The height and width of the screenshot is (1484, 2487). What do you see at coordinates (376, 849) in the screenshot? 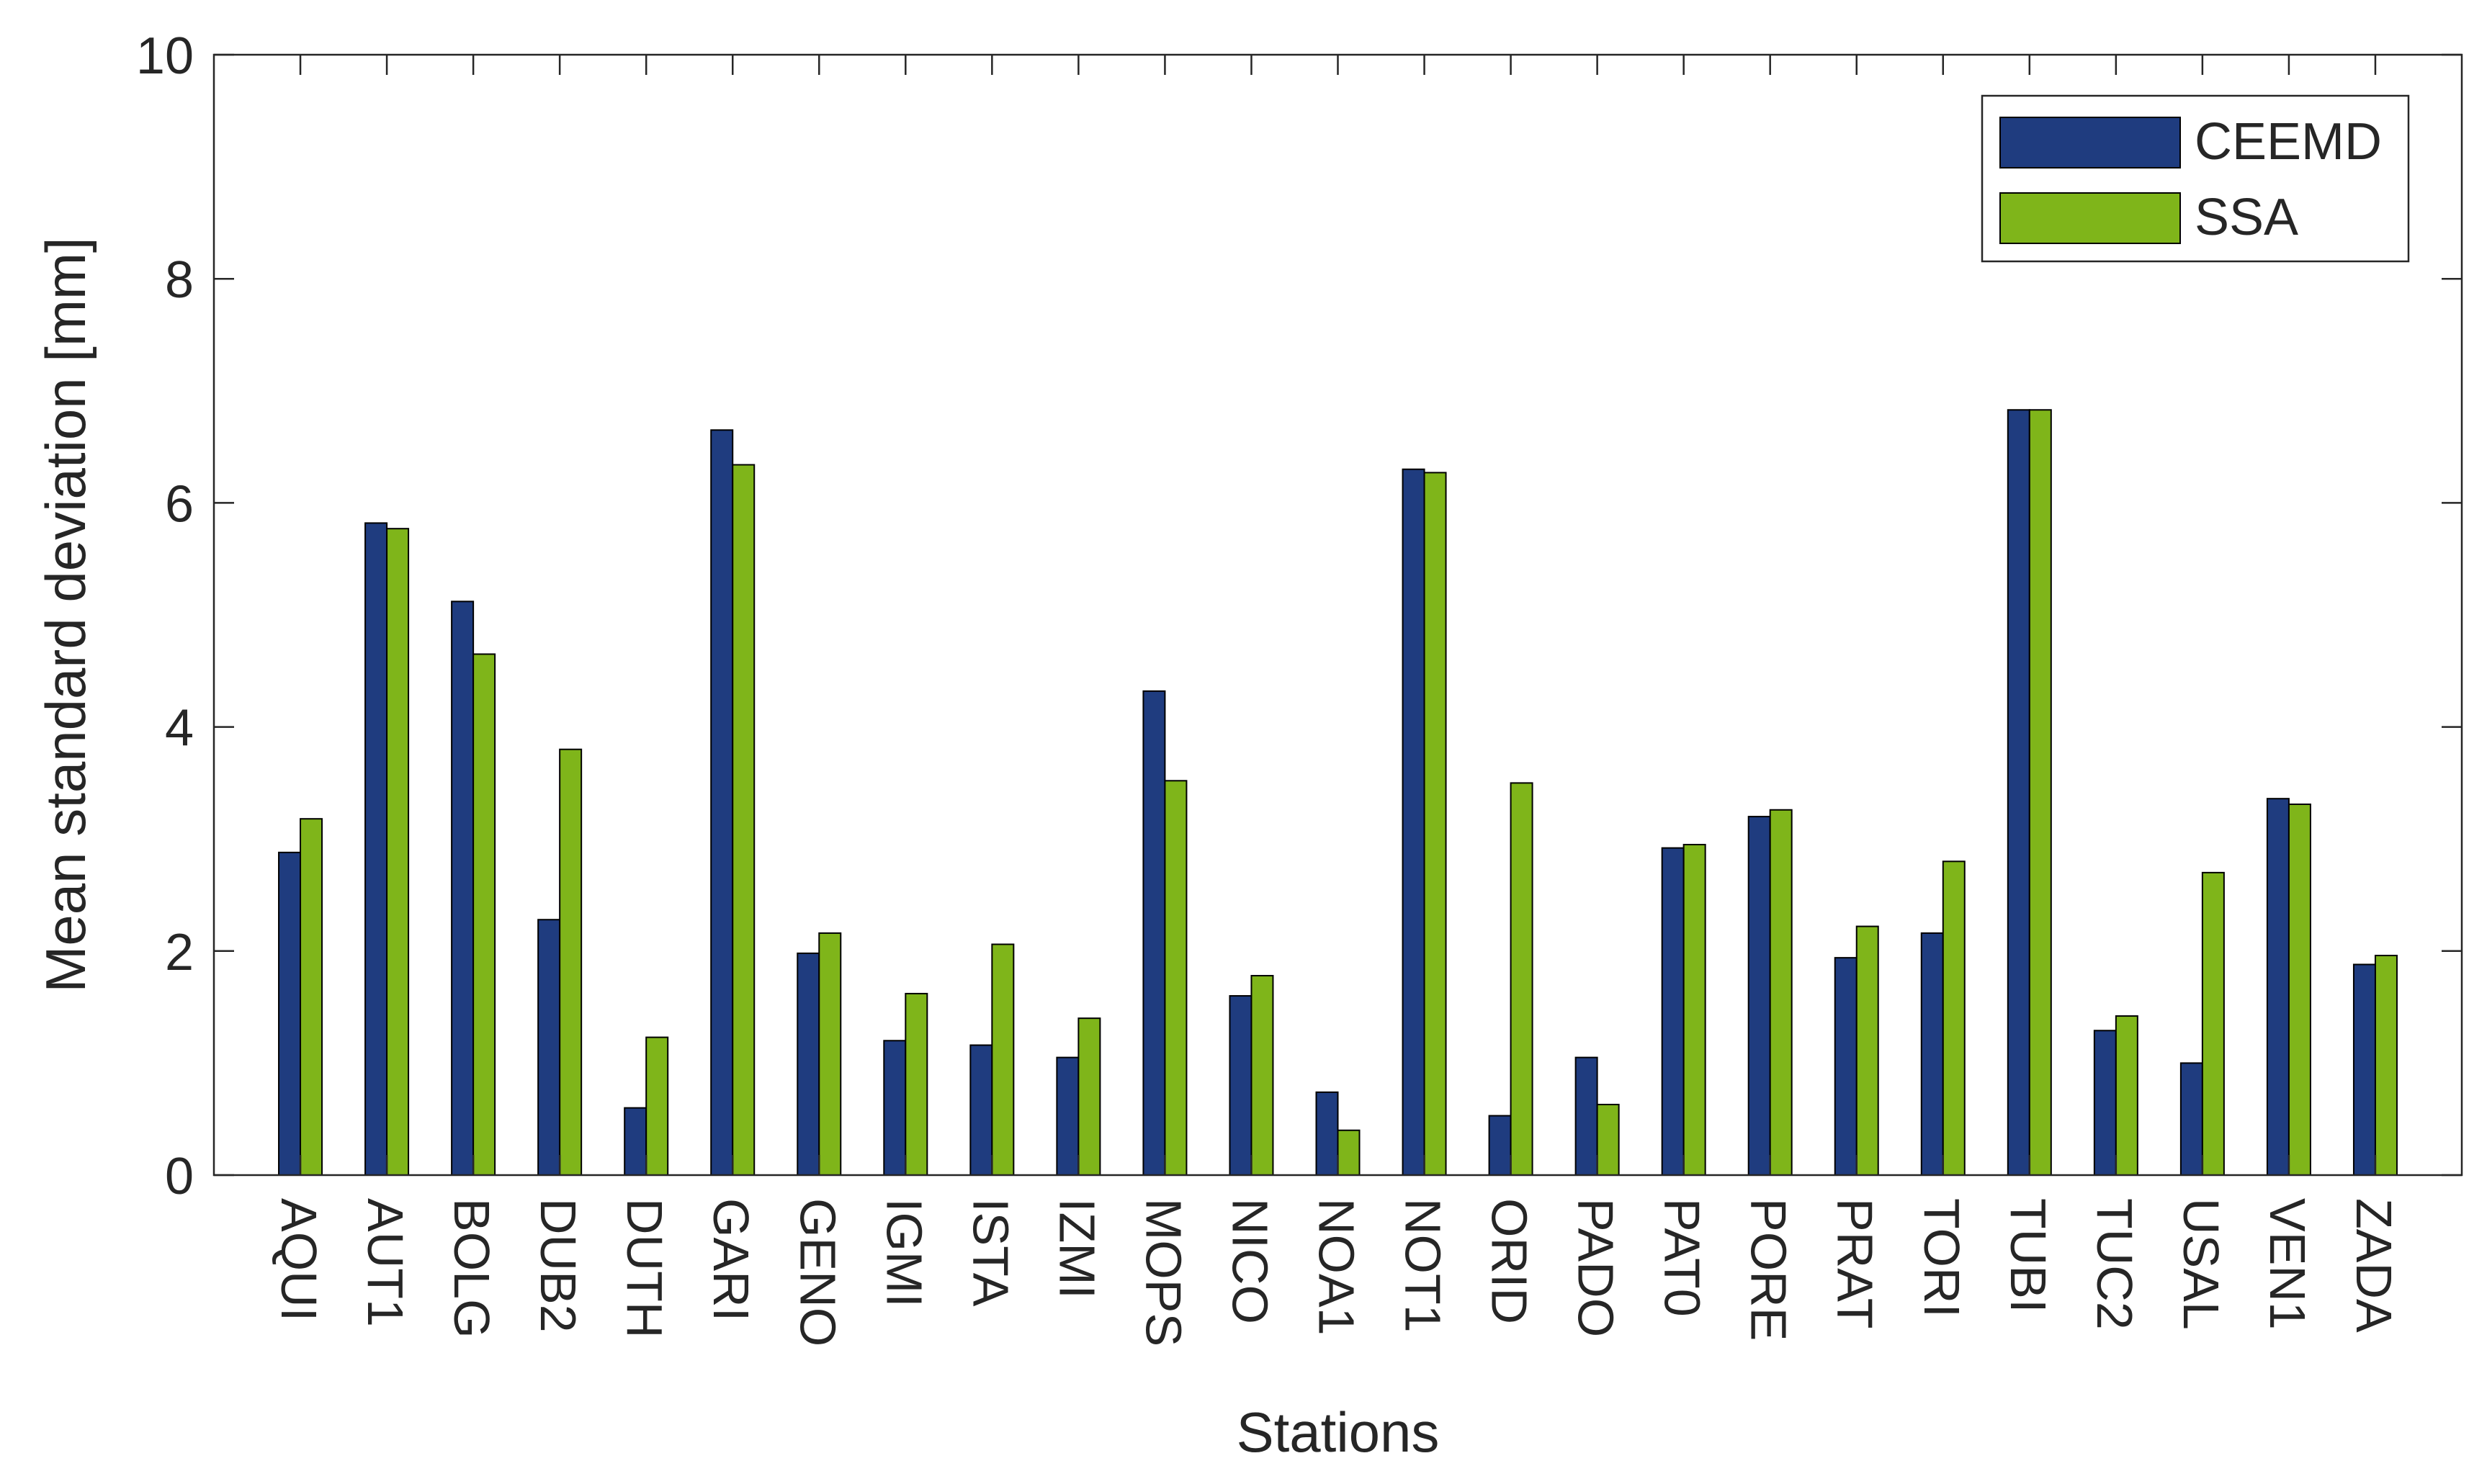
I see `bar-ceemd-aut1` at bounding box center [376, 849].